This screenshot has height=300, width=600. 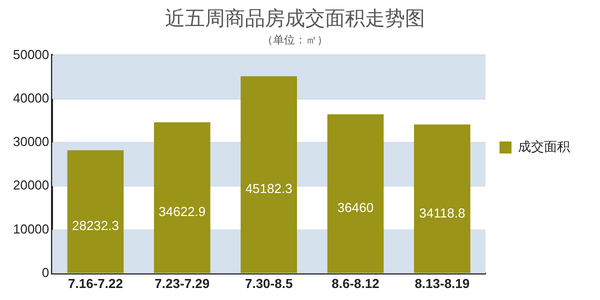 I want to click on y-tick-label: 40000, so click(x=31, y=98).